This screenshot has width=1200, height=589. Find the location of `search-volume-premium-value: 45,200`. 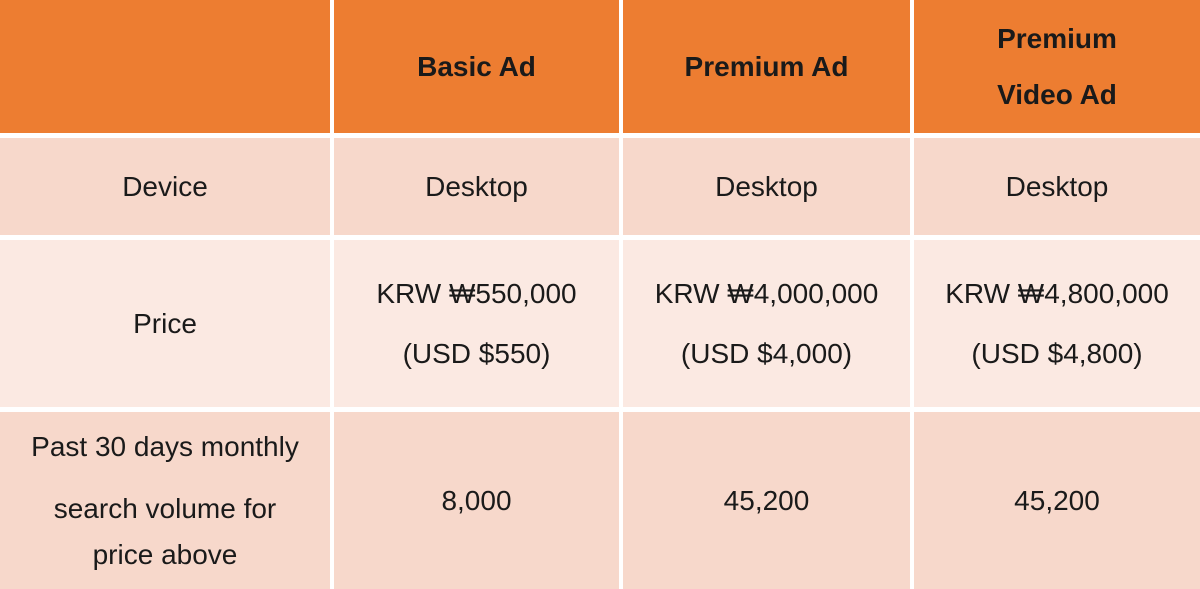

search-volume-premium-value: 45,200 is located at coordinates (766, 500).